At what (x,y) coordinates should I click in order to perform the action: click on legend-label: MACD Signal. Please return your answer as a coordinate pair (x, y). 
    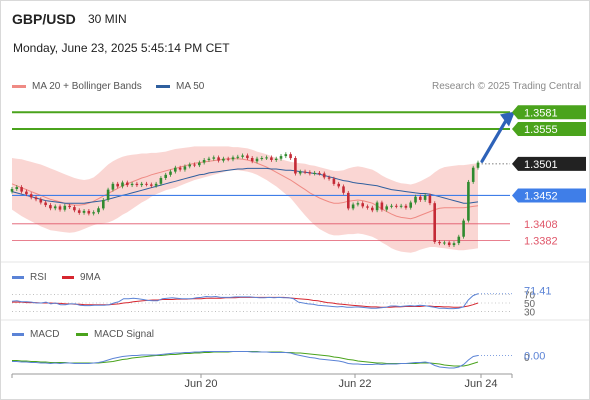
    Looking at the image, I should click on (124, 334).